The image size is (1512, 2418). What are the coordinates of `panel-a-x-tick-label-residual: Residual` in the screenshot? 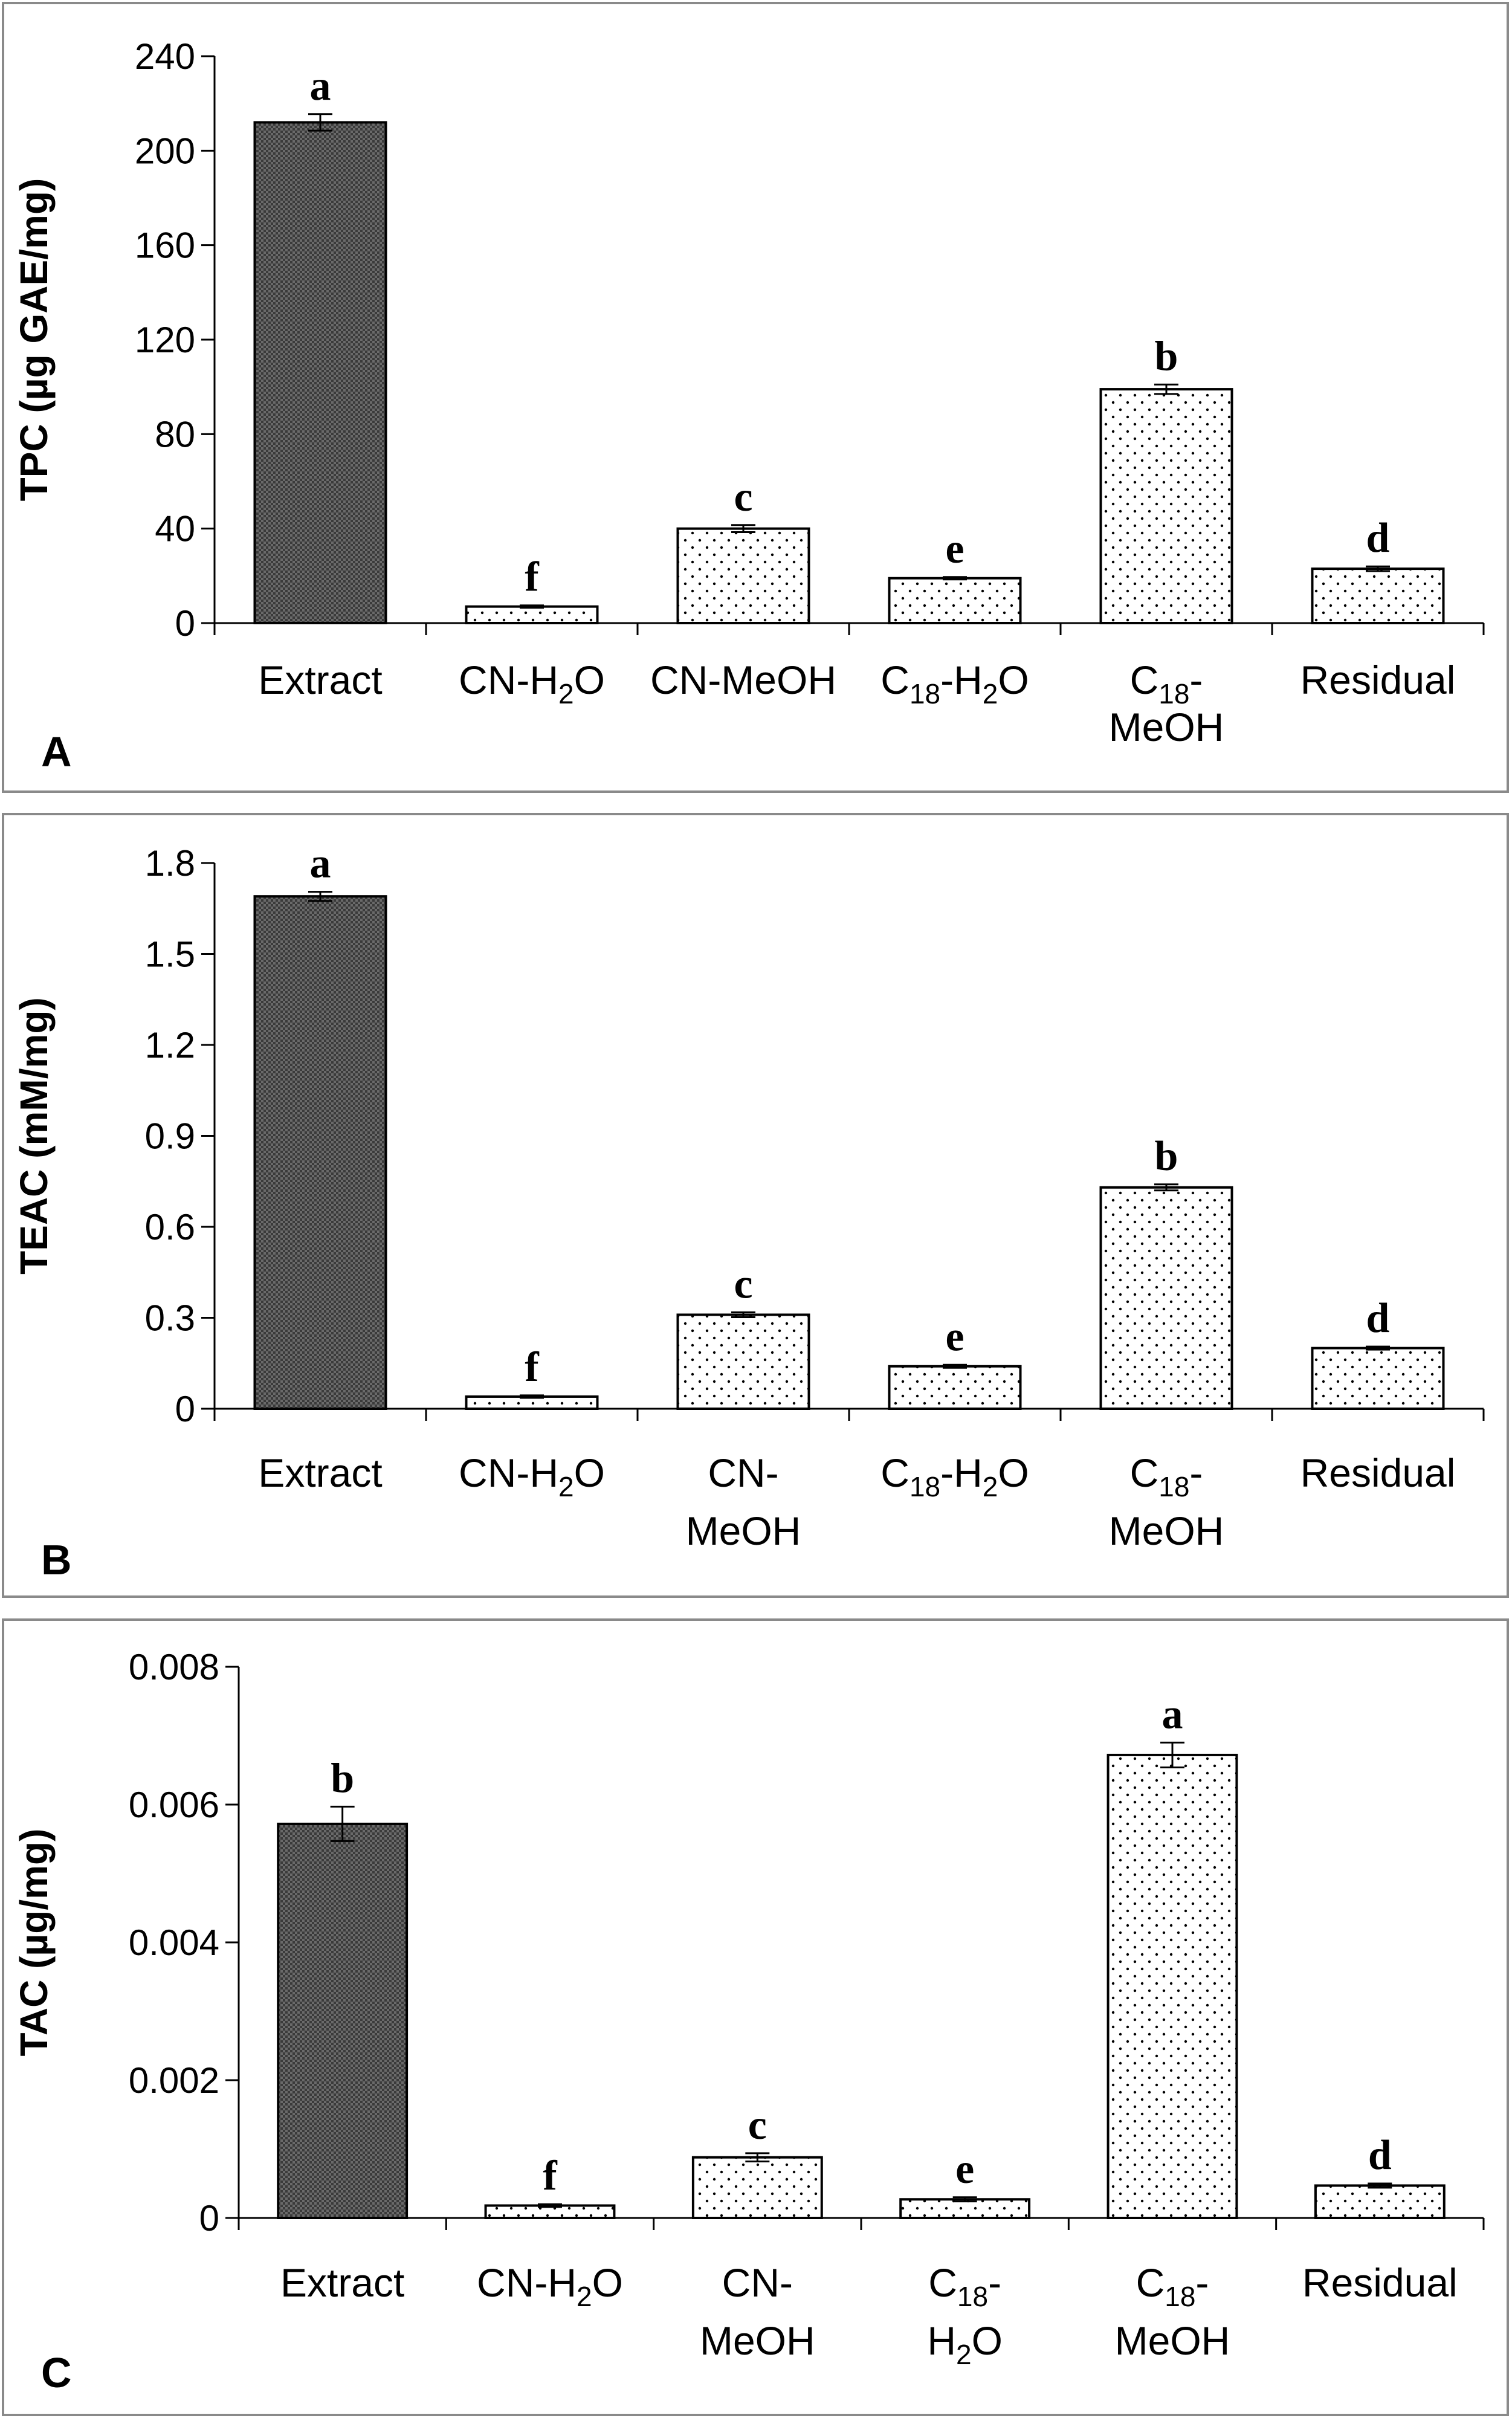 It's located at (1378, 680).